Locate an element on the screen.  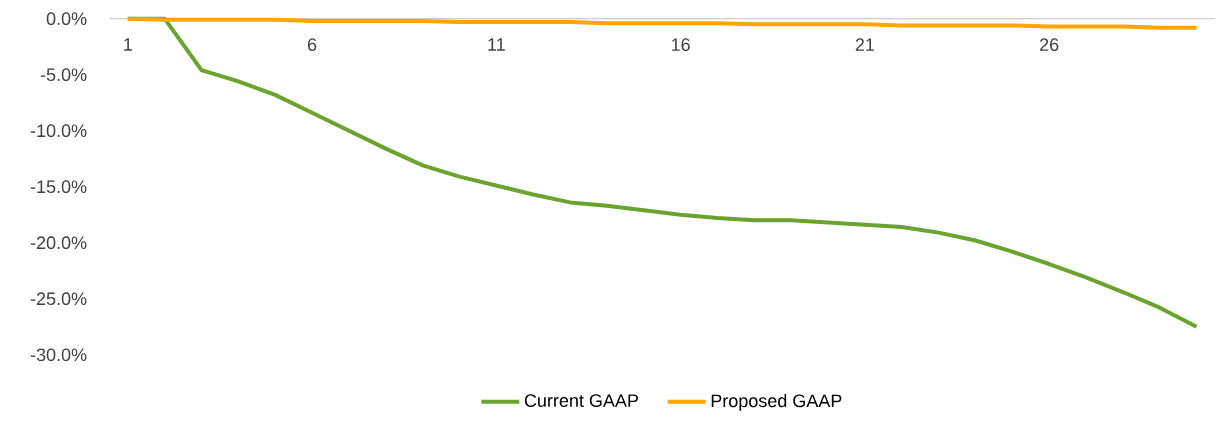
x-tick-label: 11 is located at coordinates (496, 44).